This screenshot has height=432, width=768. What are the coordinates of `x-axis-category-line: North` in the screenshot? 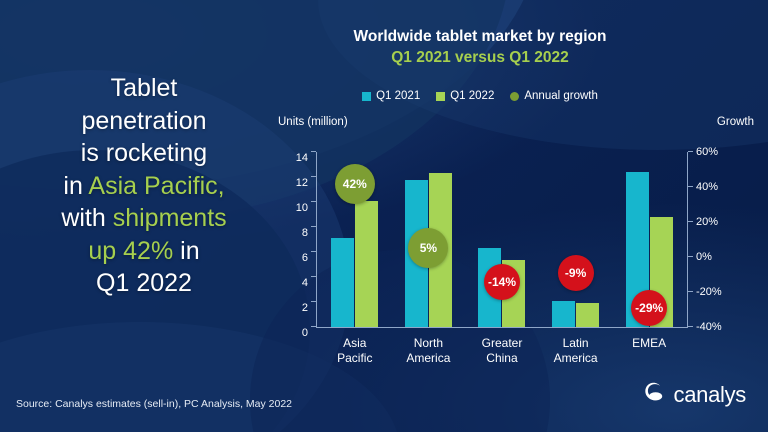 It's located at (428, 343).